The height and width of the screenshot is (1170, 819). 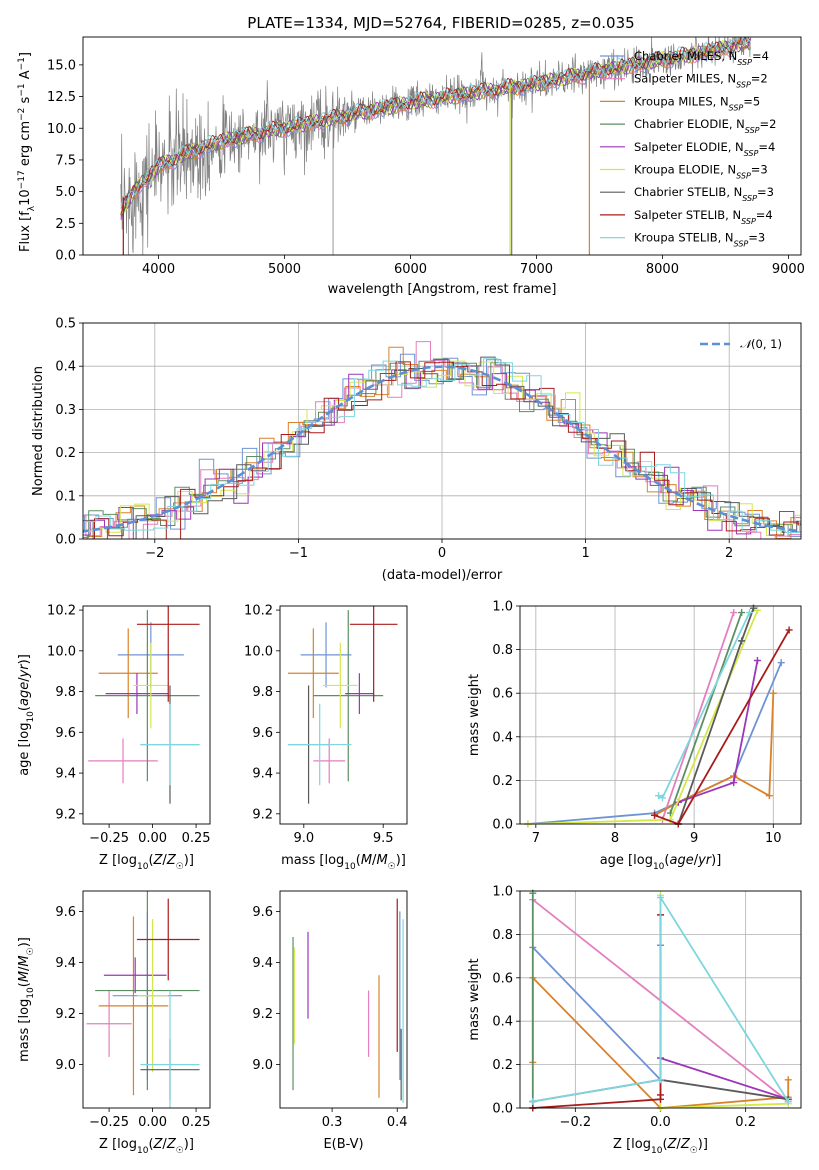 I want to click on x-tick-label: −0.2, so click(x=576, y=1122).